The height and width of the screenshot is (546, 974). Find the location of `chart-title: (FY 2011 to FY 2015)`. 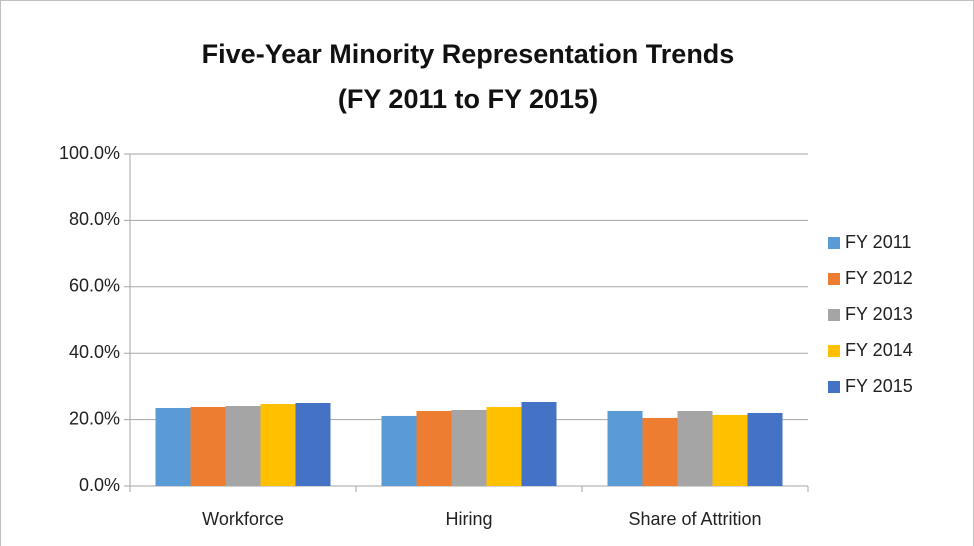

chart-title: (FY 2011 to FY 2015) is located at coordinates (468, 99).